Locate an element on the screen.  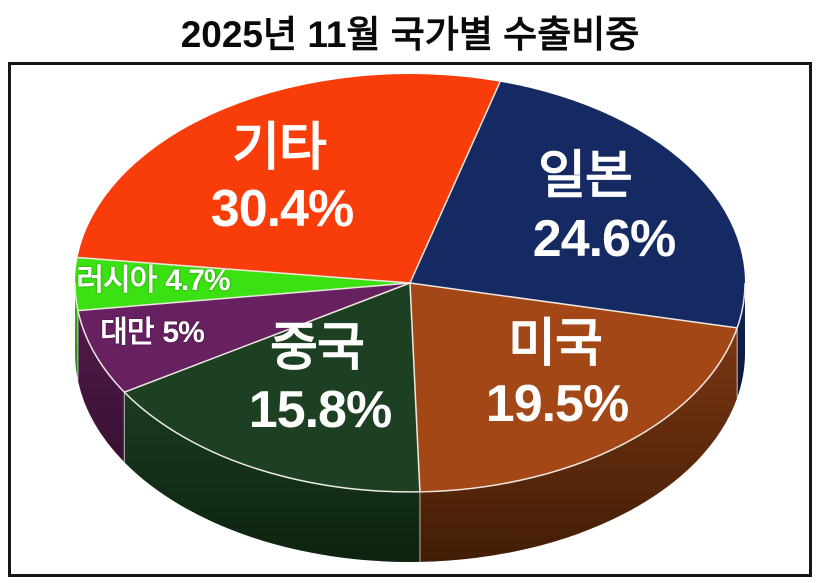
slice-label-taiwan-name: 대만 is located at coordinates (127, 332).